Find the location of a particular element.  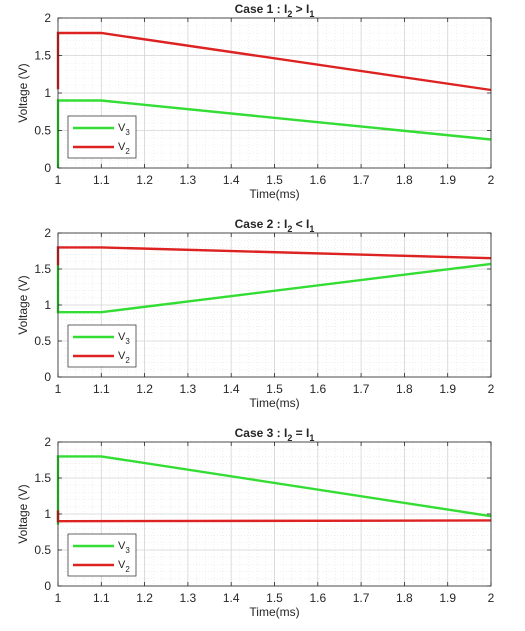

title-text: > I is located at coordinates (300, 9).